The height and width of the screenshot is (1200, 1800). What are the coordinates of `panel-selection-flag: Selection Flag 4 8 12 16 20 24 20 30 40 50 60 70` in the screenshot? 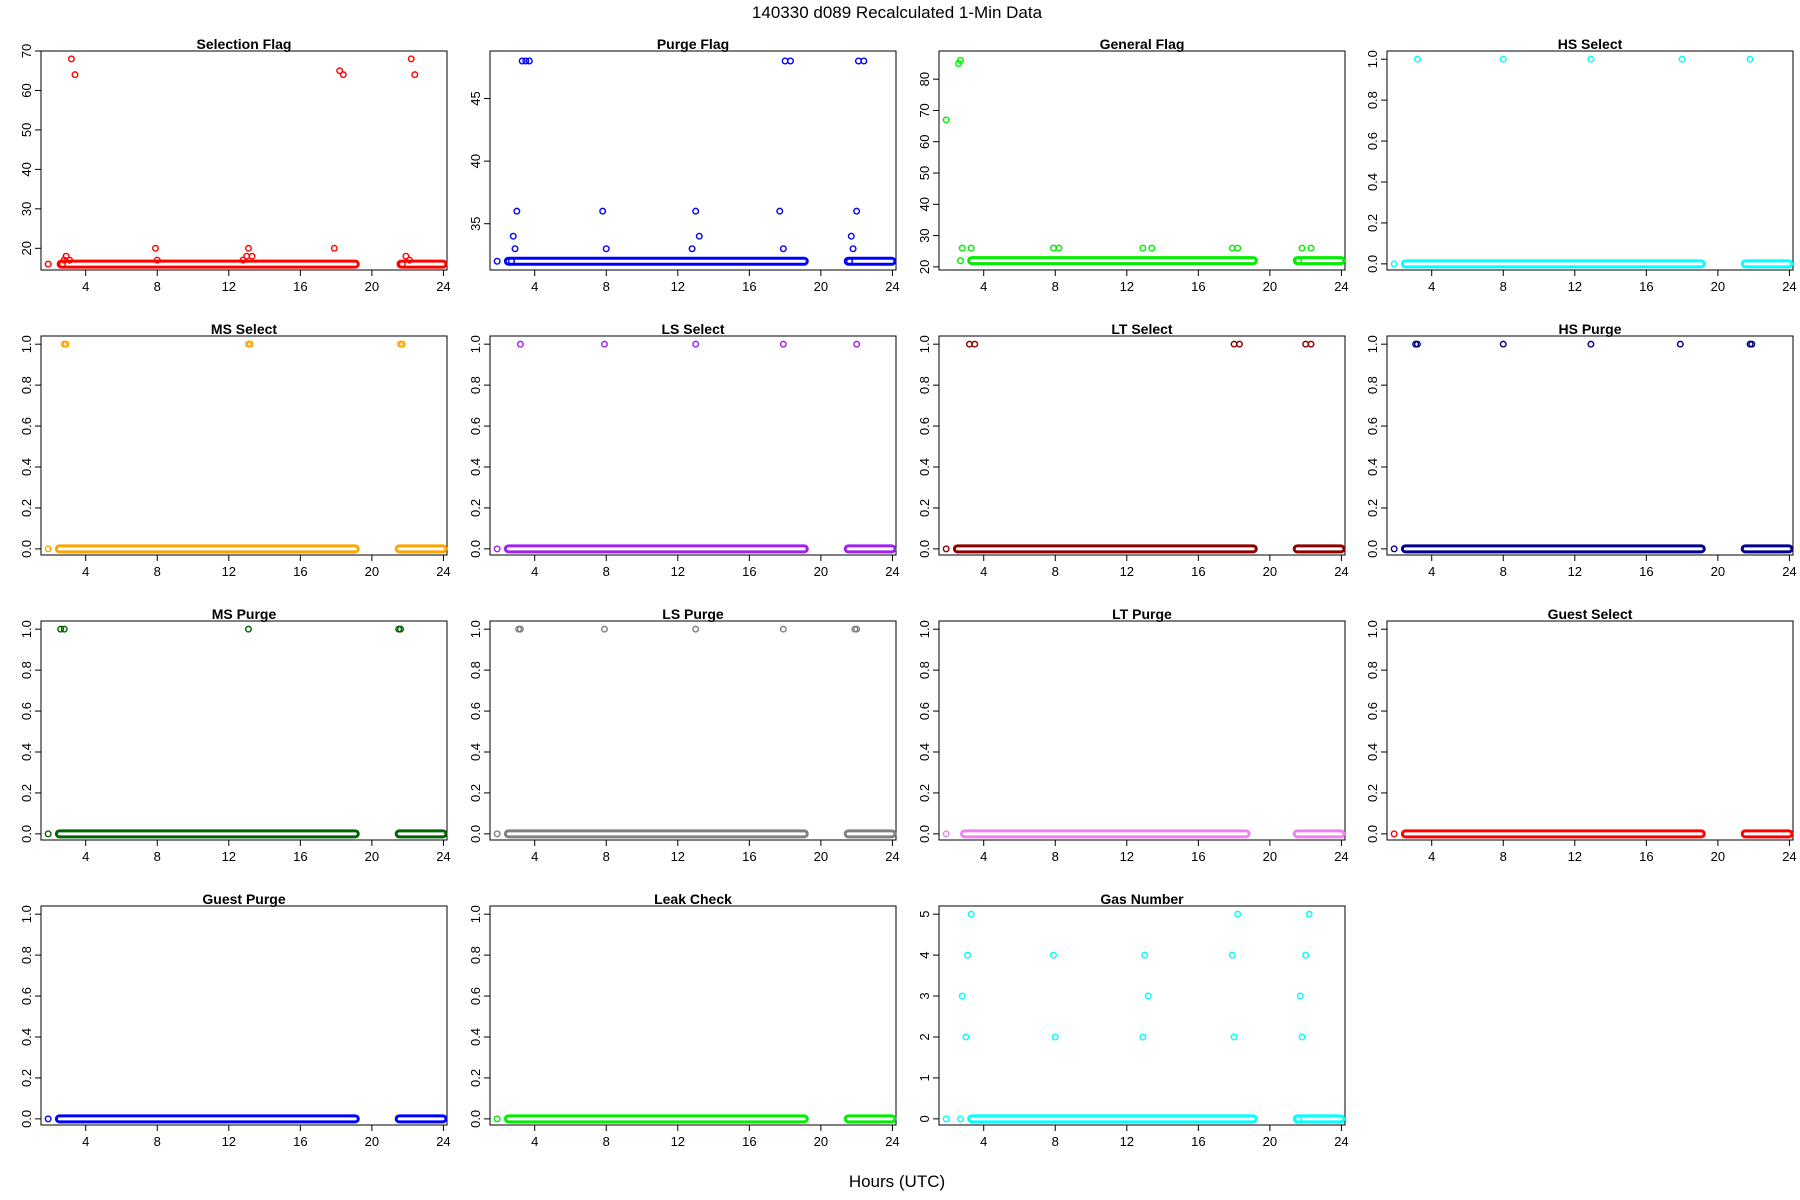 It's located at (235, 165).